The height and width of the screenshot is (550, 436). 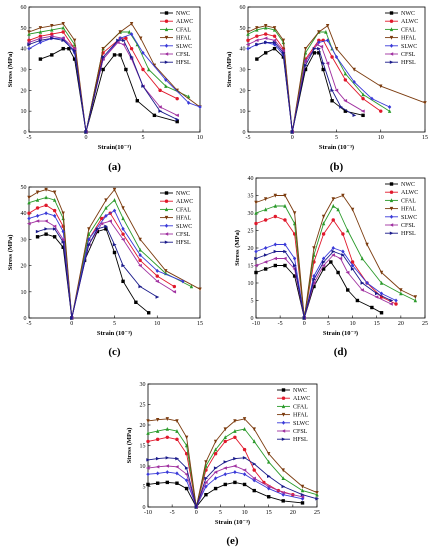 What do you see at coordinates (178, 219) in the screenshot?
I see `legend: NWC ALWC CFAL HFAL SLWC CFSL HFSL` at bounding box center [178, 219].